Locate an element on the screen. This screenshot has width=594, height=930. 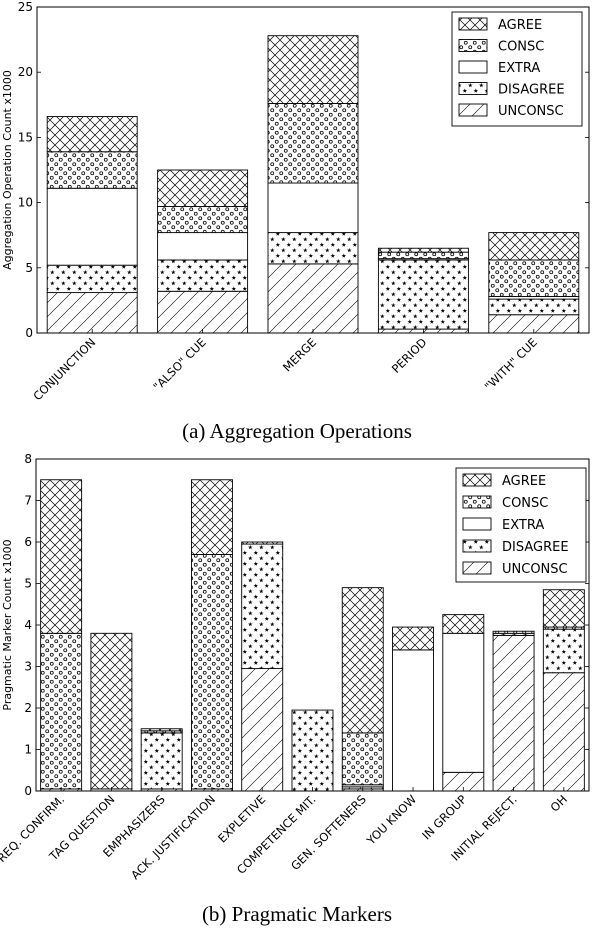
y-axis-label: Aggregation Operation Count x1000 is located at coordinates (7, 170).